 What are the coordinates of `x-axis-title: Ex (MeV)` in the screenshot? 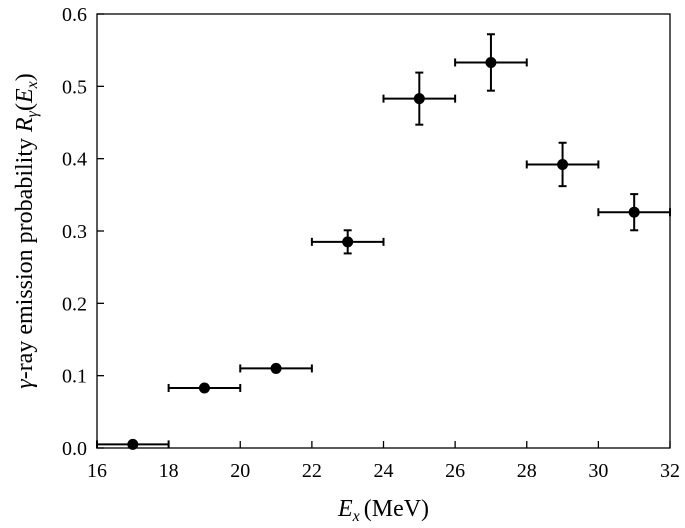 It's located at (383, 510).